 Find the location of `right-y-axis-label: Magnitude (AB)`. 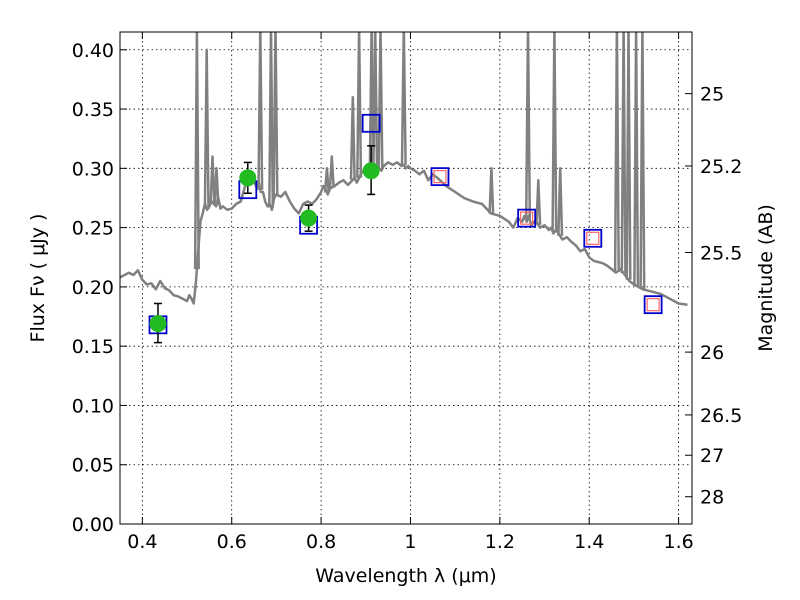

right-y-axis-label: Magnitude (AB) is located at coordinates (766, 278).